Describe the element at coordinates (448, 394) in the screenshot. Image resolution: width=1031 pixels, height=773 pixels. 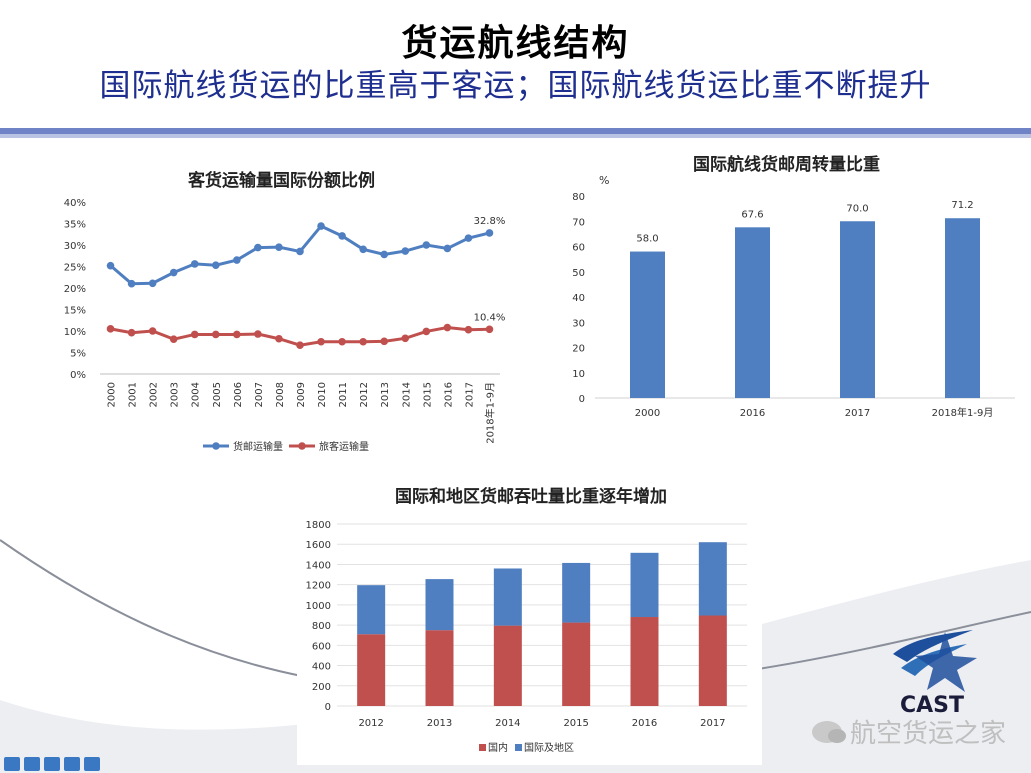
I see `chart1-xtick-label: 2016` at that location.